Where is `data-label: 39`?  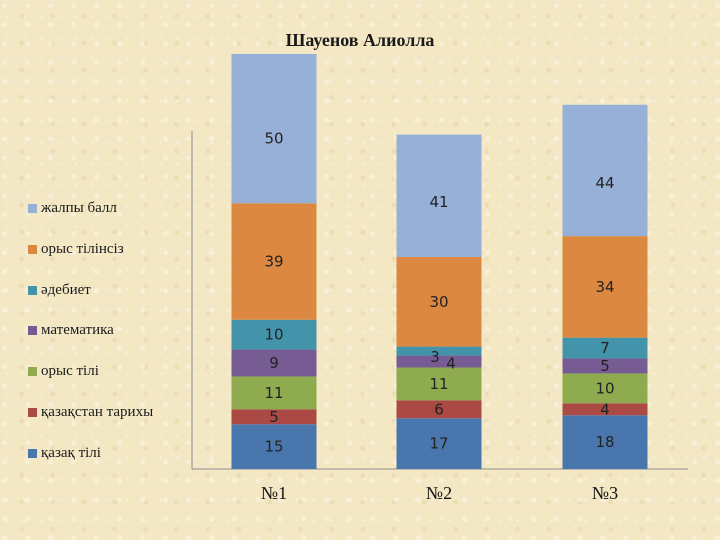
data-label: 39 is located at coordinates (273, 261).